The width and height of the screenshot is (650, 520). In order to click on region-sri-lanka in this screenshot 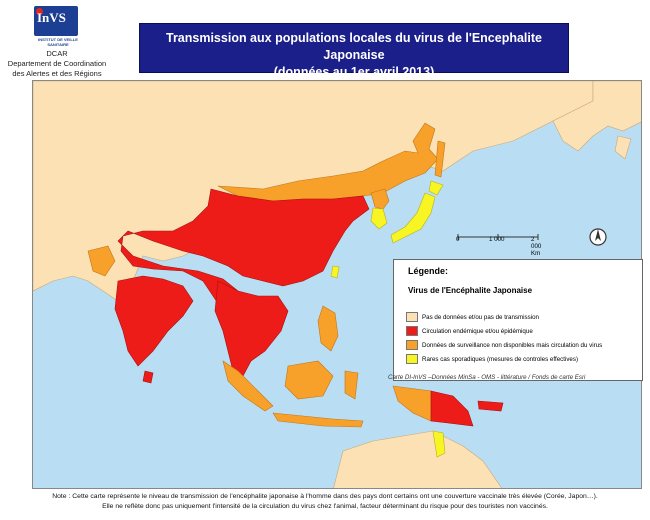, I will do `click(148, 377)`.